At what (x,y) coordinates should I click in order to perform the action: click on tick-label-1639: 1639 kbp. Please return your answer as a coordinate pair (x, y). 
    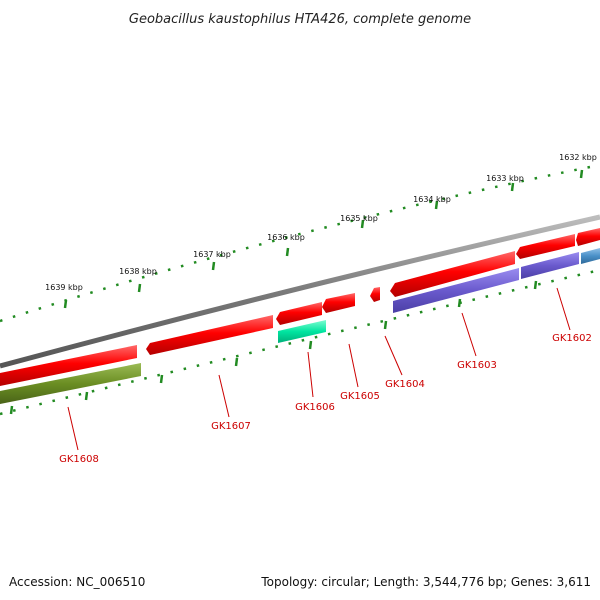
    Looking at the image, I should click on (64, 287).